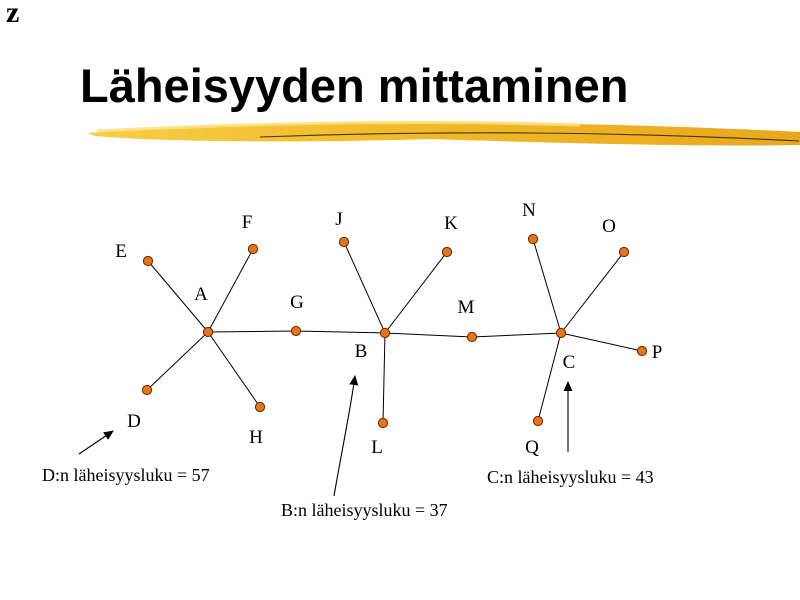  Describe the element at coordinates (383, 423) in the screenshot. I see `node-dot-l` at that location.